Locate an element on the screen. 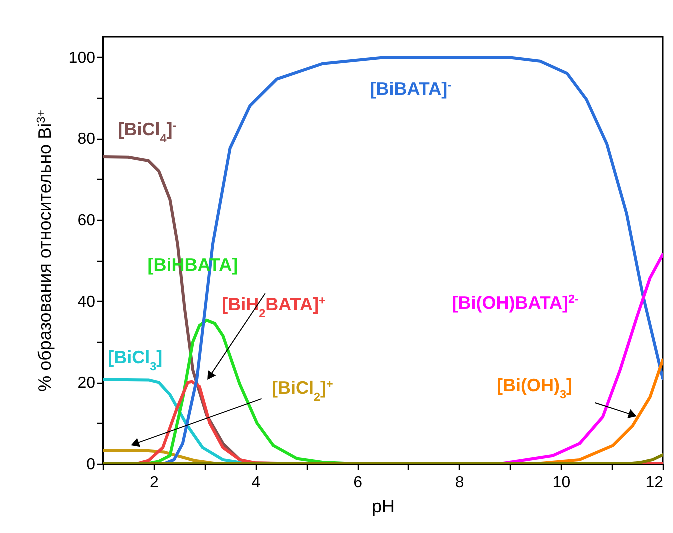 This screenshot has width=673, height=533. series-label: [BiBATA]$^{-}$ is located at coordinates (411, 88).